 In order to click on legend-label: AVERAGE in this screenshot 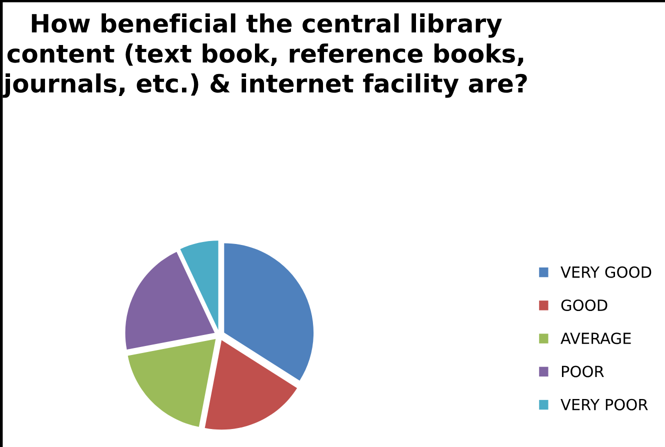, I will do `click(595, 338)`.